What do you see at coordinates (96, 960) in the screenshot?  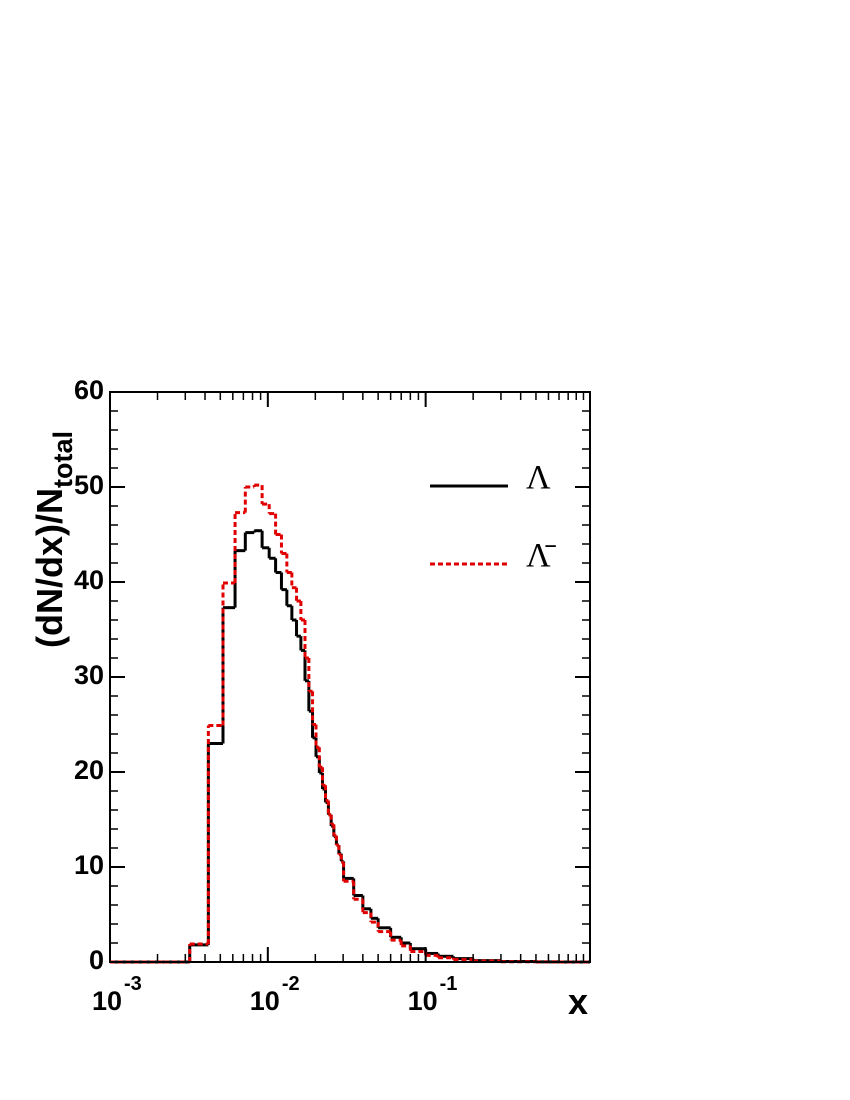 I see `y-tick-label: 0` at bounding box center [96, 960].